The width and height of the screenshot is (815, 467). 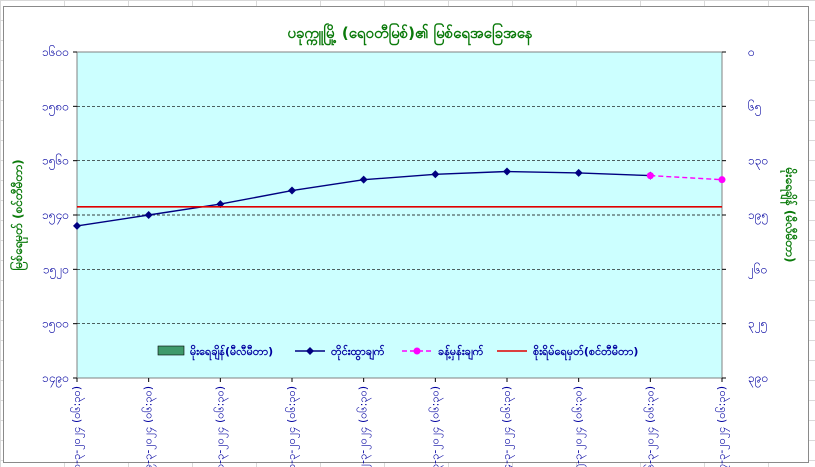 What do you see at coordinates (757, 325) in the screenshot?
I see `right-tick-label: ၃၂၅` at bounding box center [757, 325].